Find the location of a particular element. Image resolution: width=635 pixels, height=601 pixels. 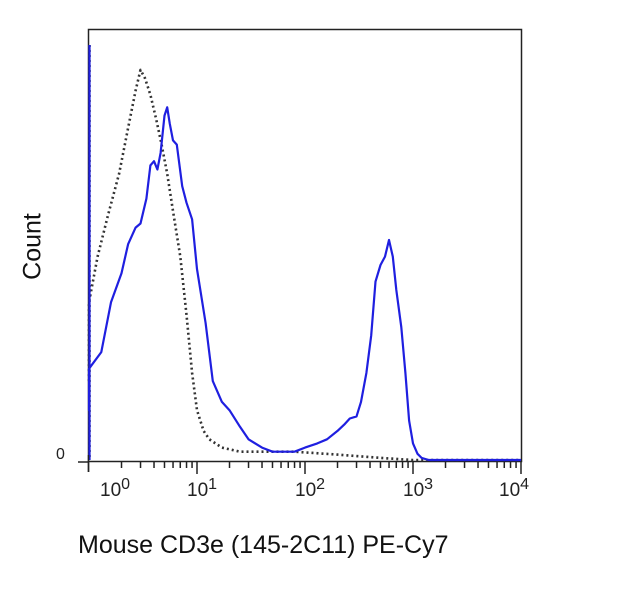

x-tick-label: 10² is located at coordinates (310, 489).